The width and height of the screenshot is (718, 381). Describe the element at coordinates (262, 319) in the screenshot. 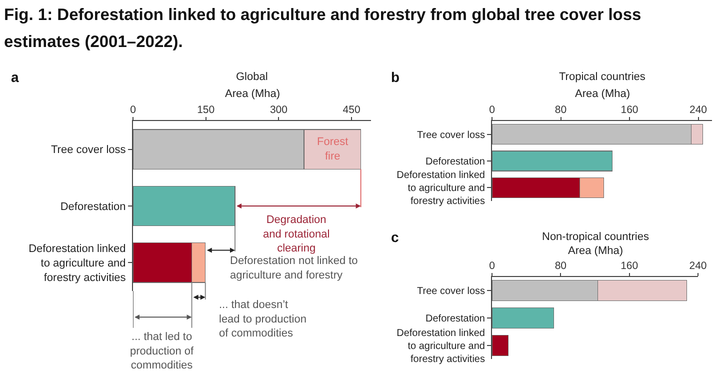

I see `text: ... that doesn’t lead to production of commodities` at that location.